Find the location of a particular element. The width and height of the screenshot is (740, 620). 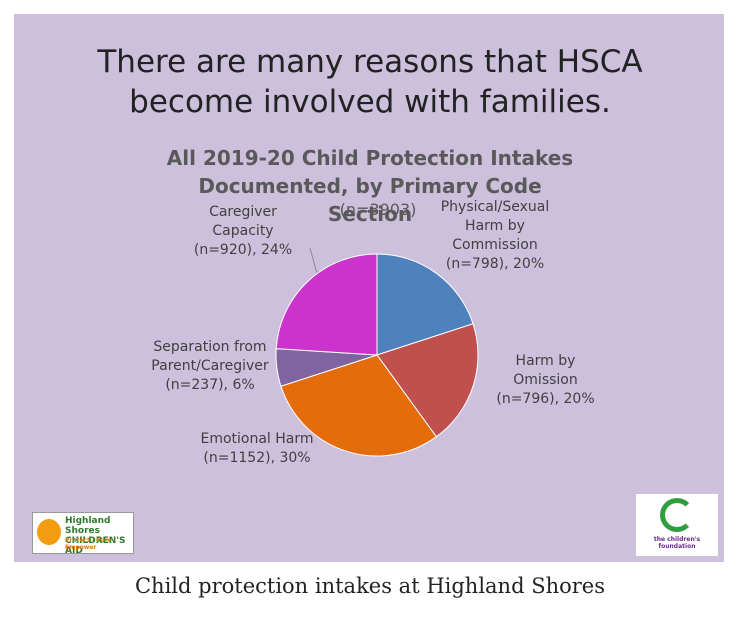

logo: the children's foundation is located at coordinates (677, 525).